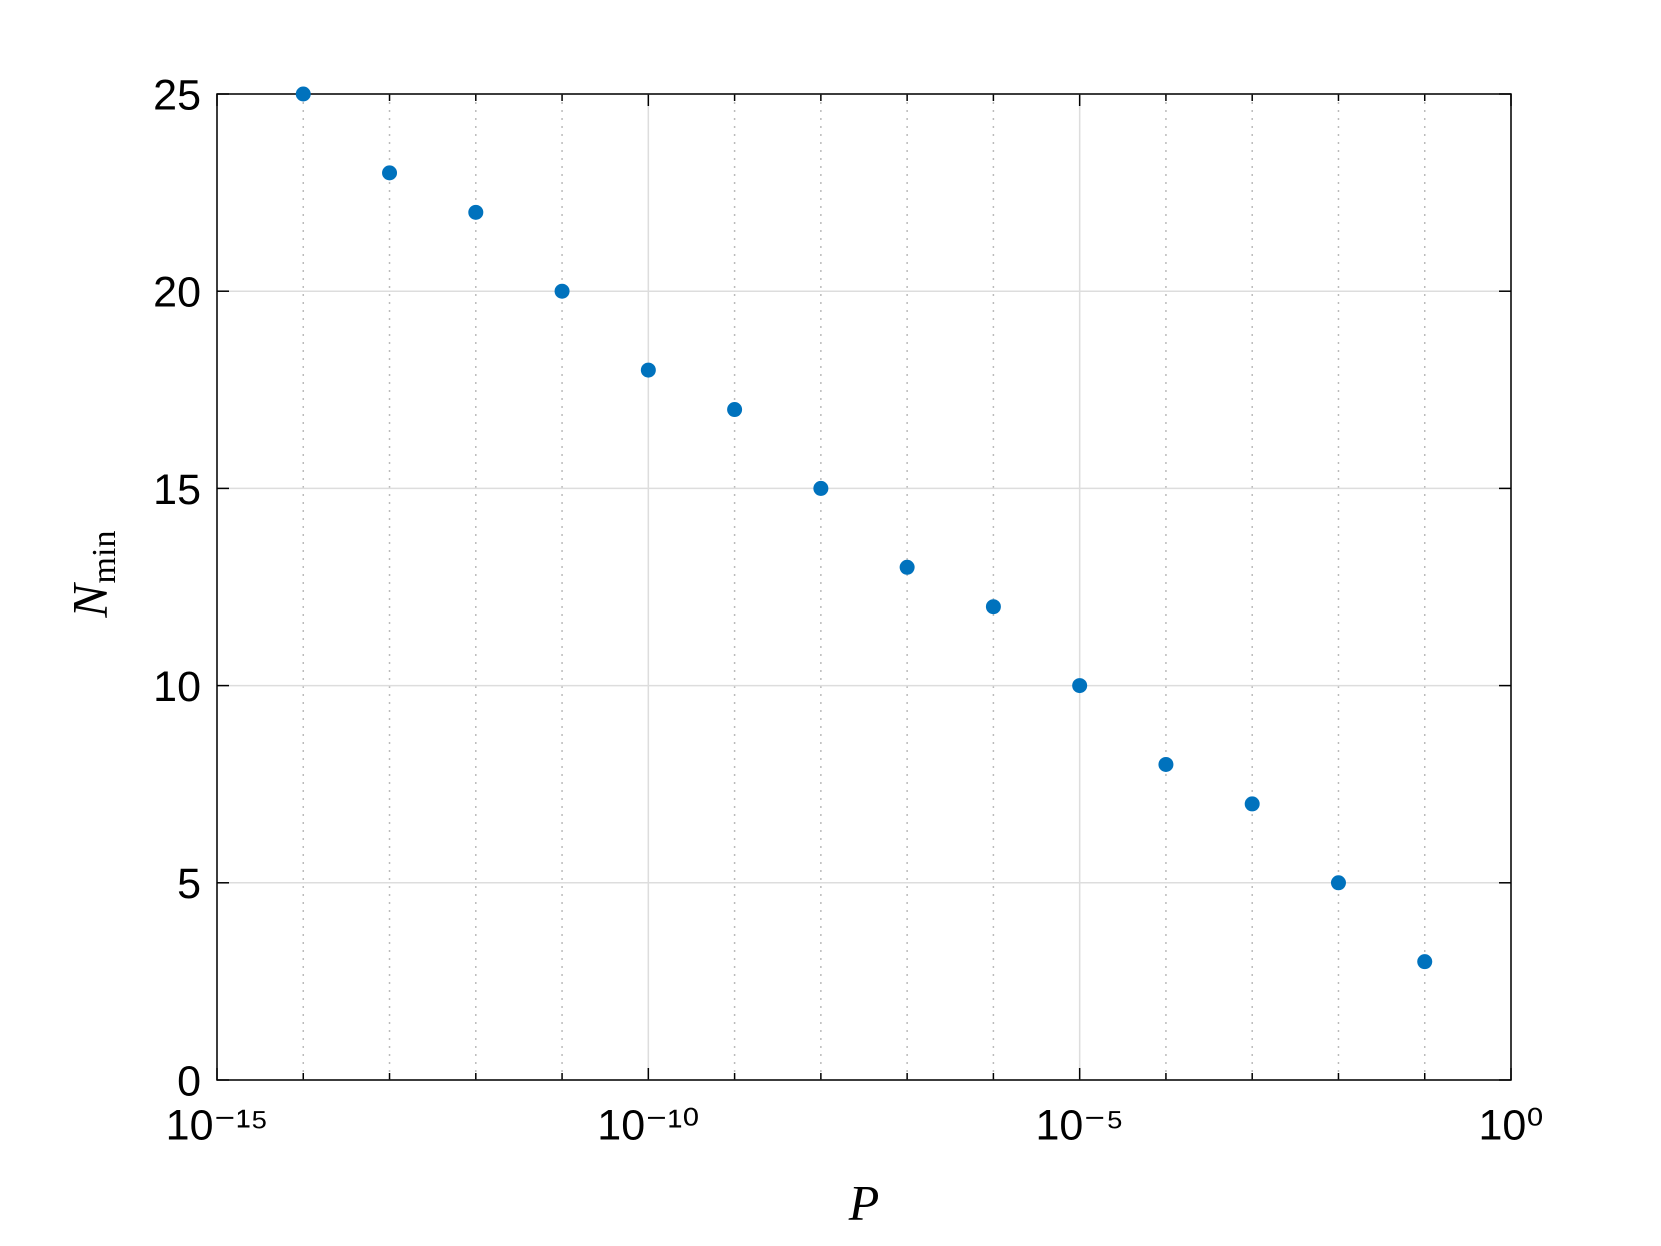 The height and width of the screenshot is (1246, 1661). I want to click on y-axis-label: N min, so click(91, 575).